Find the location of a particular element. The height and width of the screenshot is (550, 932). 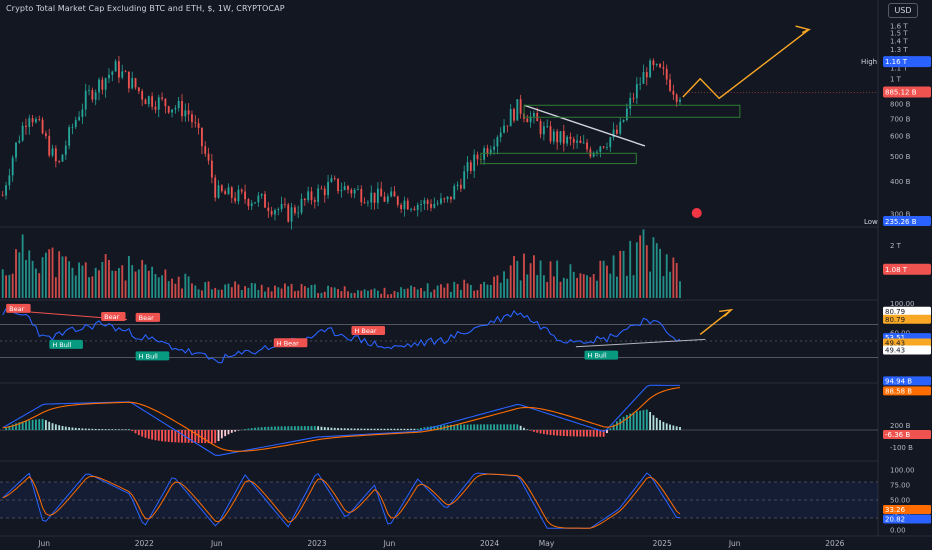

bull-divergence-line is located at coordinates (640, 343).